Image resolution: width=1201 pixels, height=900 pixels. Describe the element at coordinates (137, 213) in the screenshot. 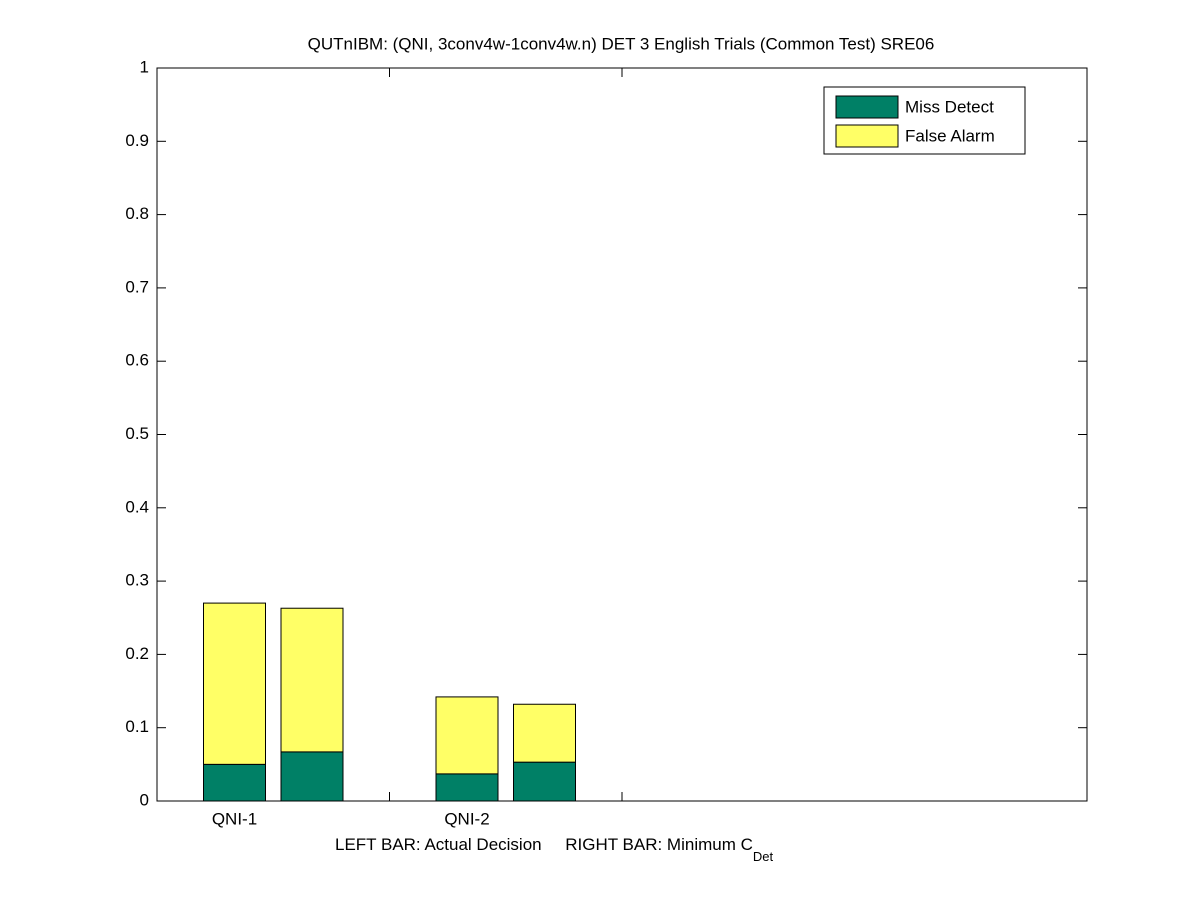

I see `y-tick-label: 0.8` at that location.